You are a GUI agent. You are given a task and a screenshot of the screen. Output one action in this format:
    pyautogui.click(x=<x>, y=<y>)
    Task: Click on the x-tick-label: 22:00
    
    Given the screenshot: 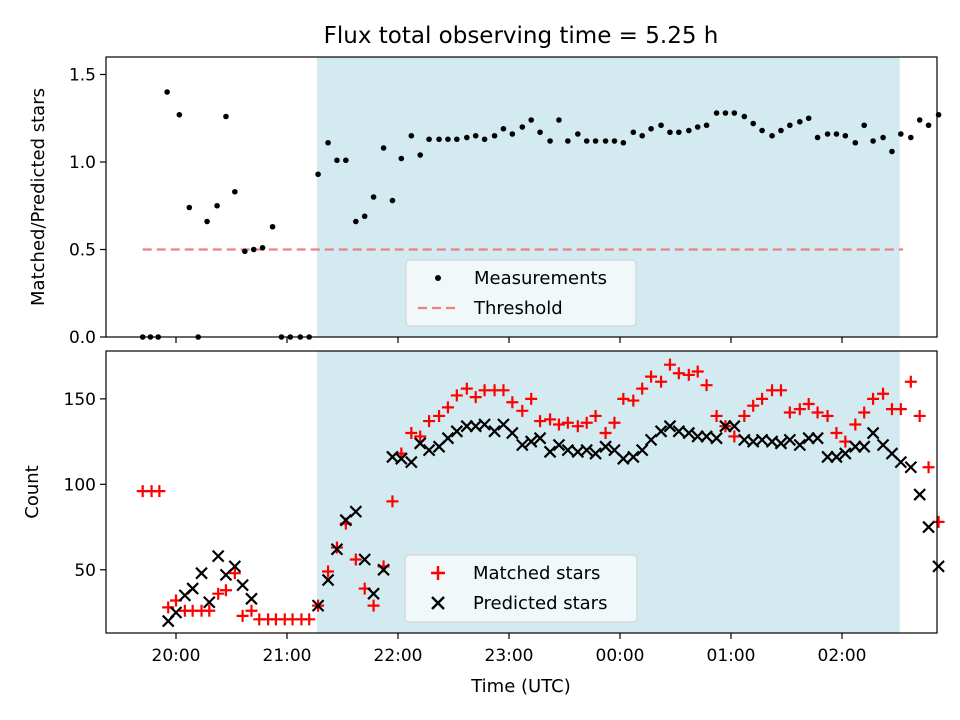 What is the action you would take?
    pyautogui.click(x=398, y=656)
    